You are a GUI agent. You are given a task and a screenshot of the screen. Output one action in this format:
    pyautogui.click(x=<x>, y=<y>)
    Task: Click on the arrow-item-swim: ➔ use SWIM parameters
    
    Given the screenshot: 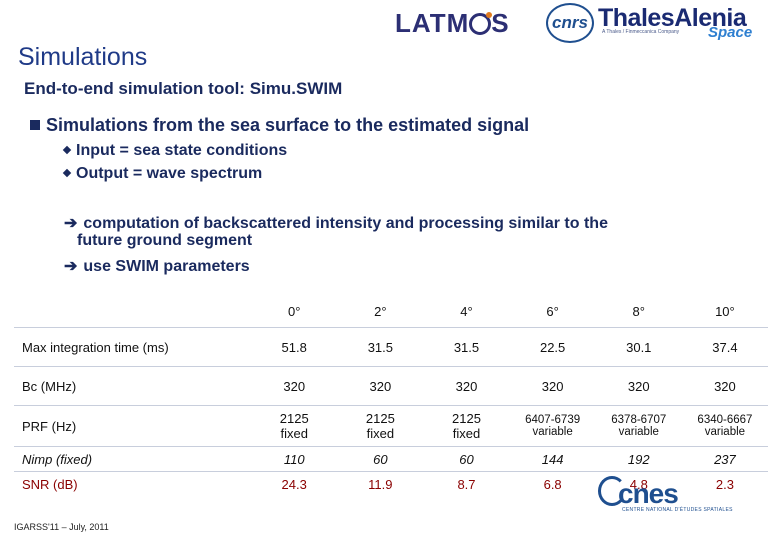 What is the action you would take?
    pyautogui.click(x=157, y=266)
    